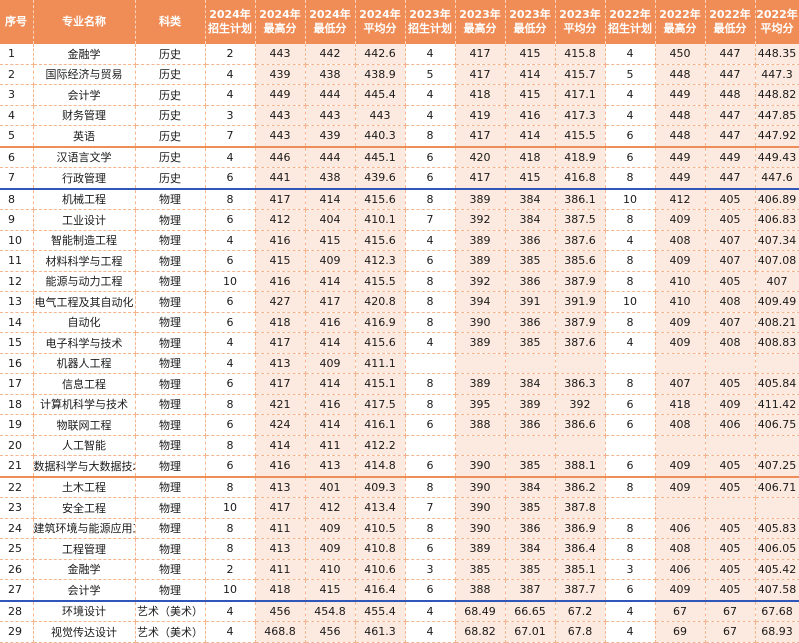 Image resolution: width=799 pixels, height=643 pixels. Describe the element at coordinates (777, 508) in the screenshot. I see `avg-2022` at that location.